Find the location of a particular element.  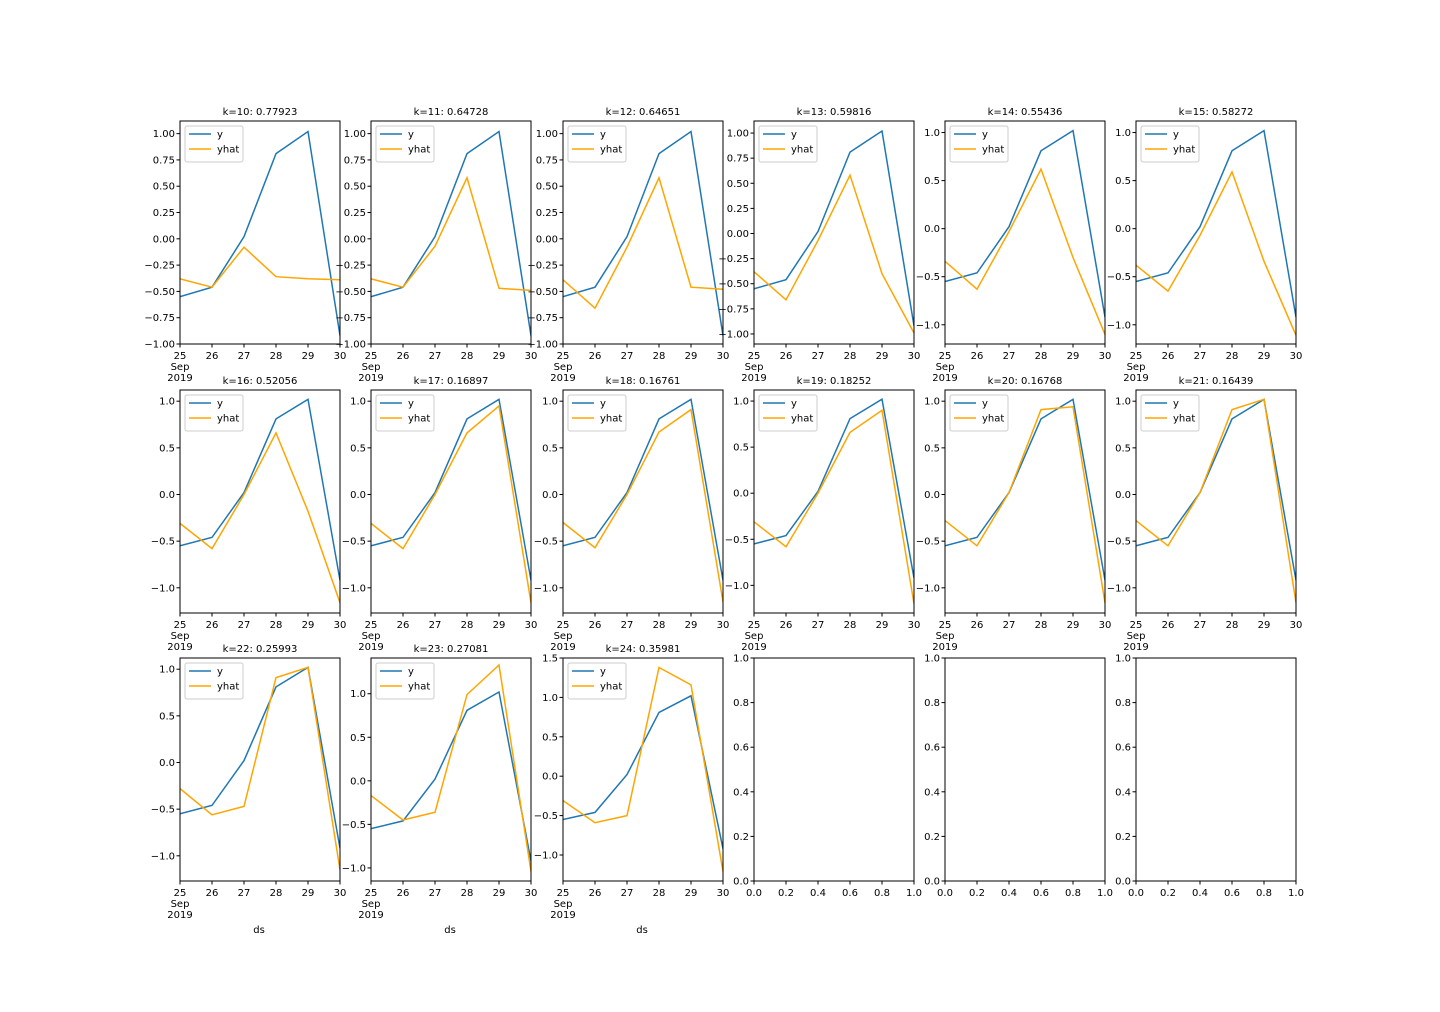

subplot-title: k=15: 0.58272 is located at coordinates (1216, 112).